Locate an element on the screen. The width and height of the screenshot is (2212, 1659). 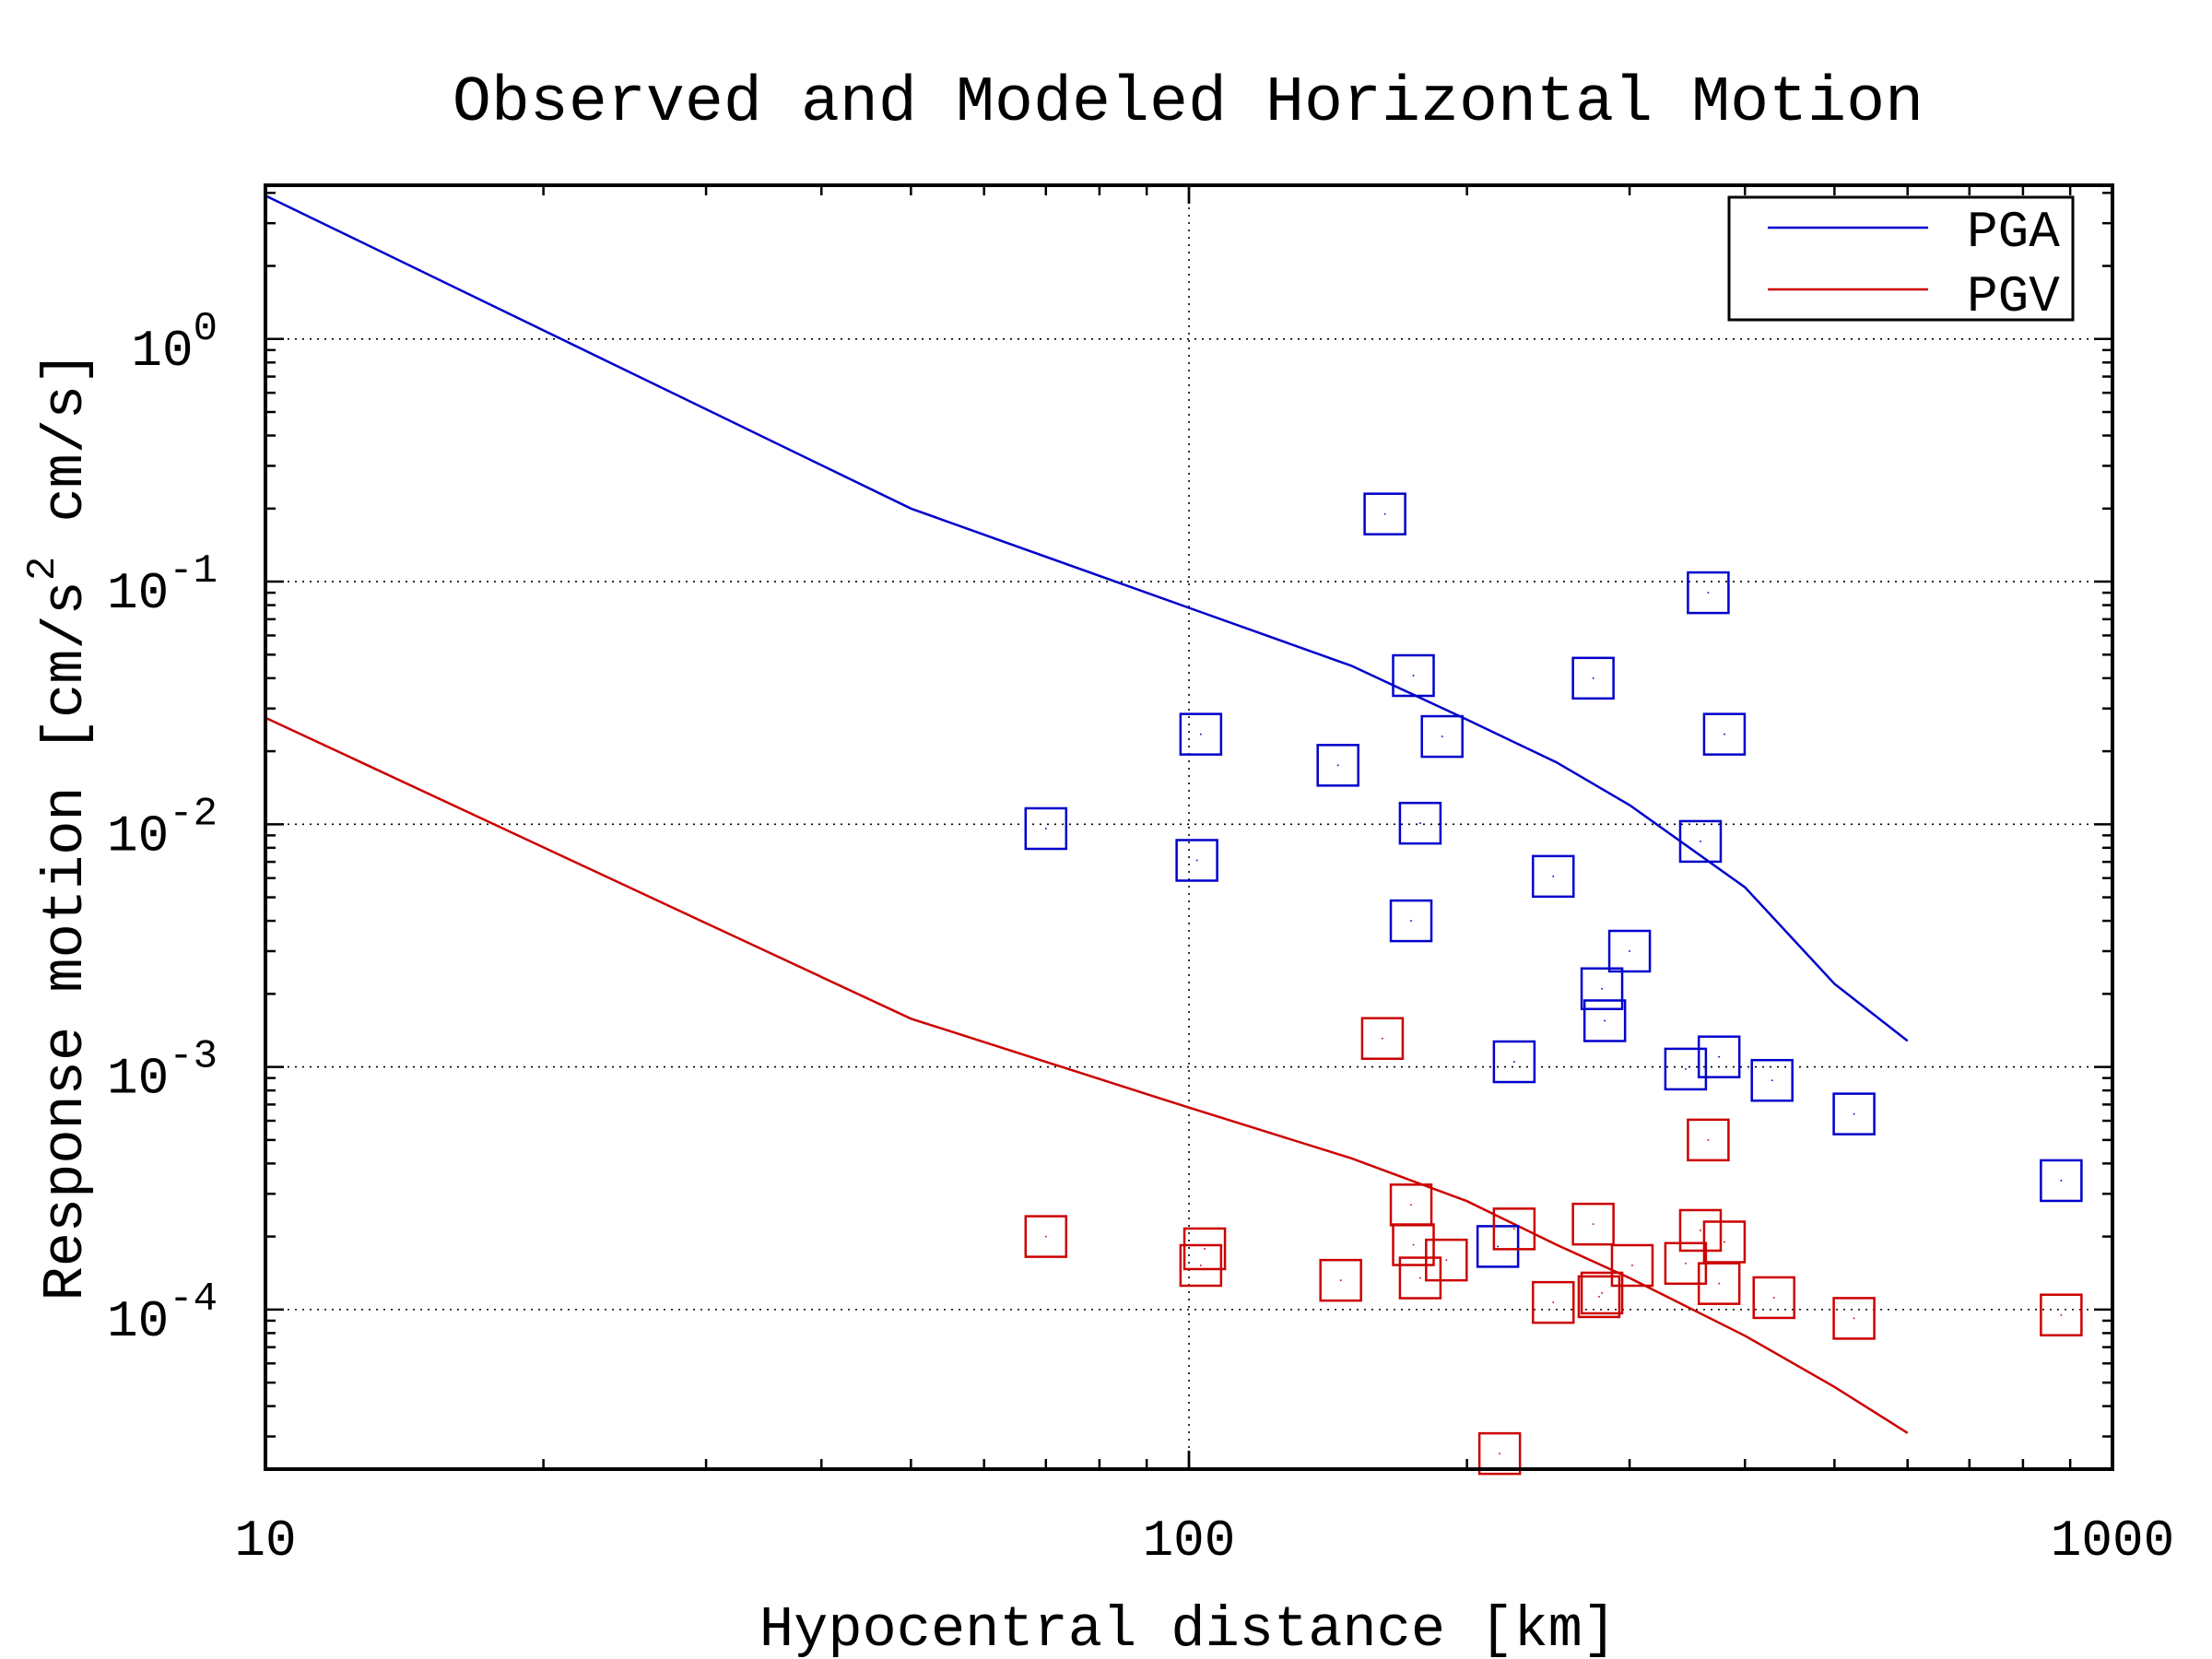
y-tick-label-exponent: -1 is located at coordinates (193, 571).